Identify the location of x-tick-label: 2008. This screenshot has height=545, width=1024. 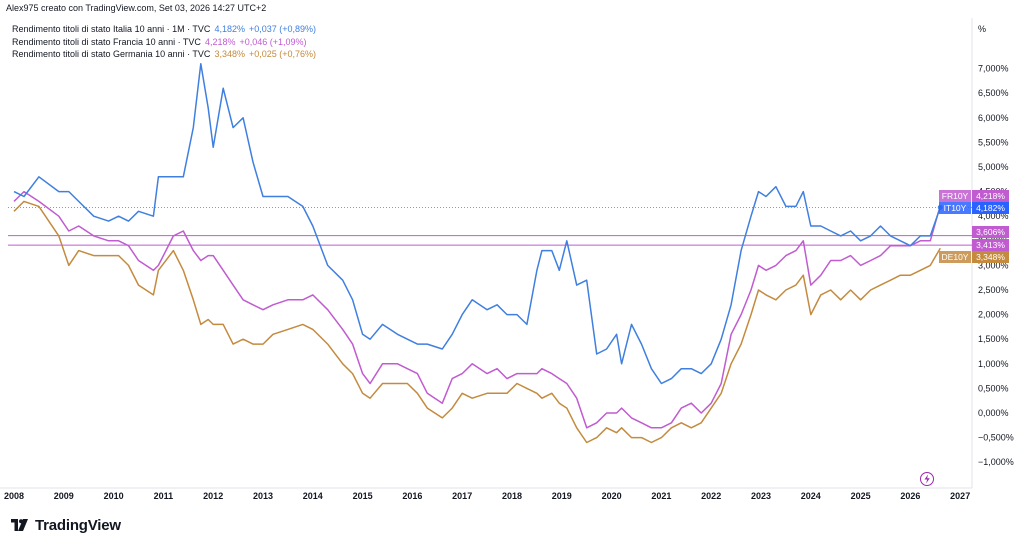
(14, 496).